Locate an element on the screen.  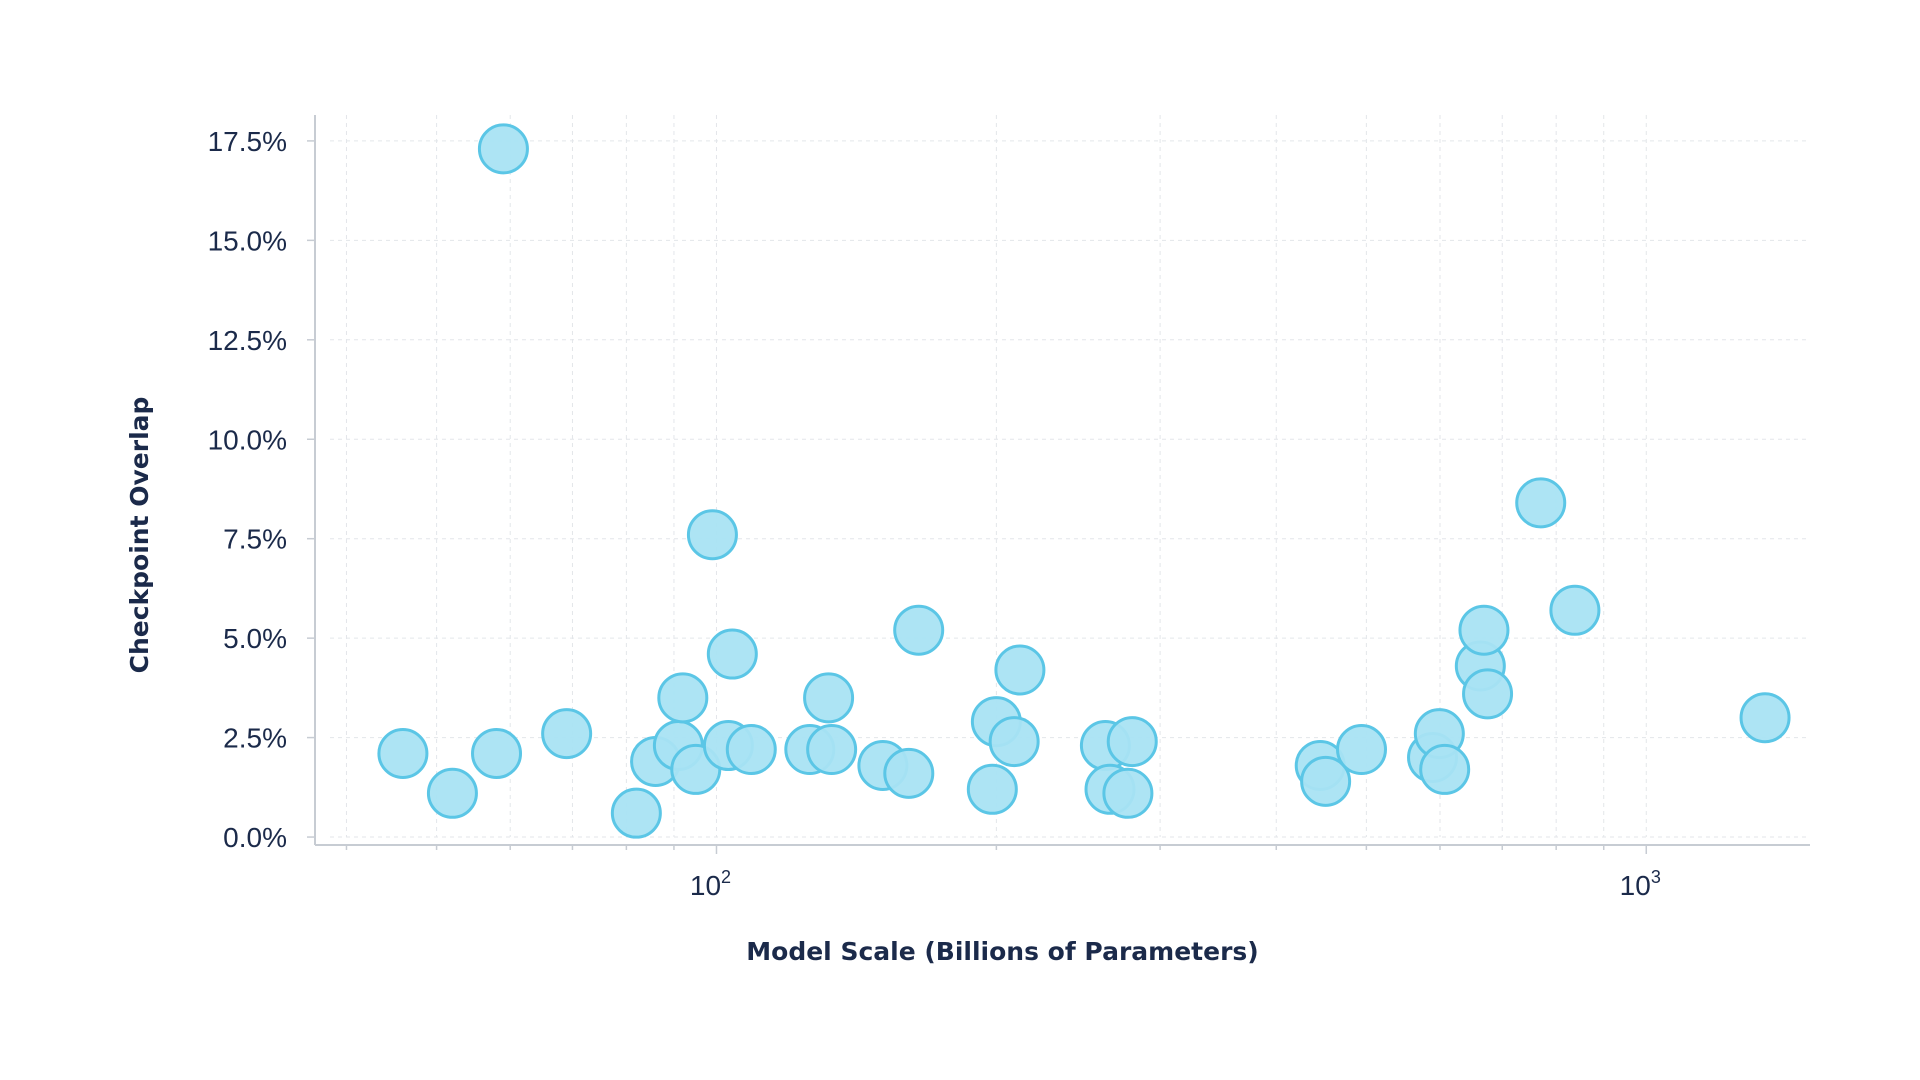
y-tick-label: 10.0% is located at coordinates (247, 439).